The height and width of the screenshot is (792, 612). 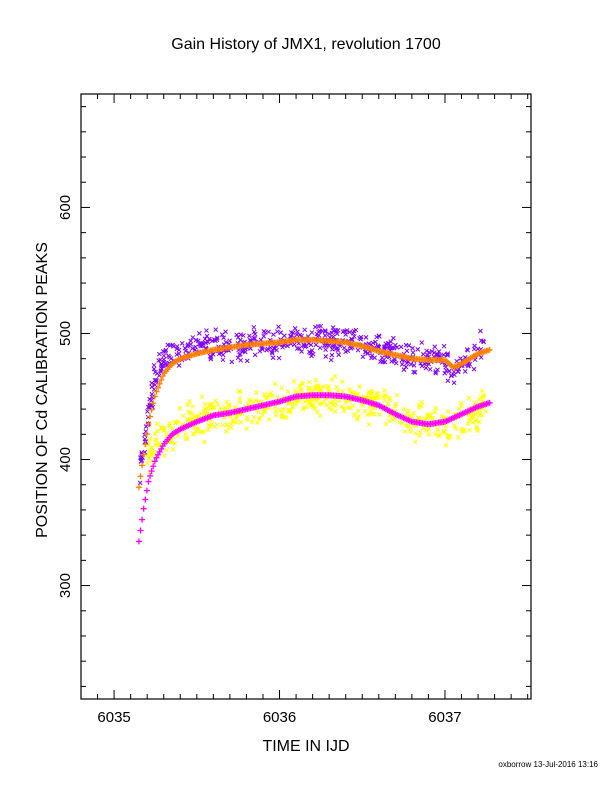 What do you see at coordinates (65, 207) in the screenshot?
I see `y-tick-label: 600` at bounding box center [65, 207].